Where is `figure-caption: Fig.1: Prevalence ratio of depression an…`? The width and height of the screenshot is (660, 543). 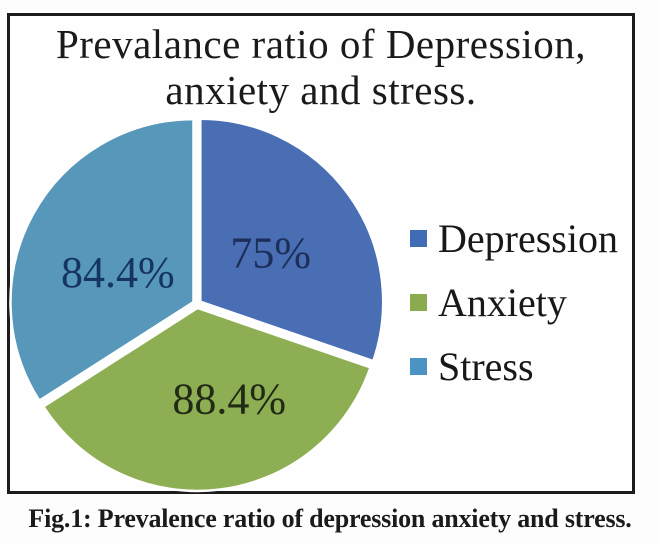
figure-caption: Fig.1: Prevalence ratio of depression an… is located at coordinates (330, 518).